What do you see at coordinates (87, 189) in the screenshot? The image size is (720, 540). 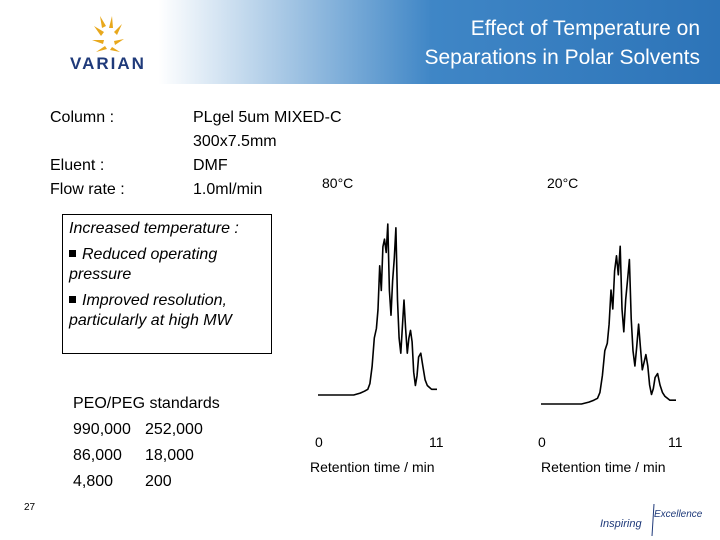 I see `flow-rate-label: Flow rate :` at bounding box center [87, 189].